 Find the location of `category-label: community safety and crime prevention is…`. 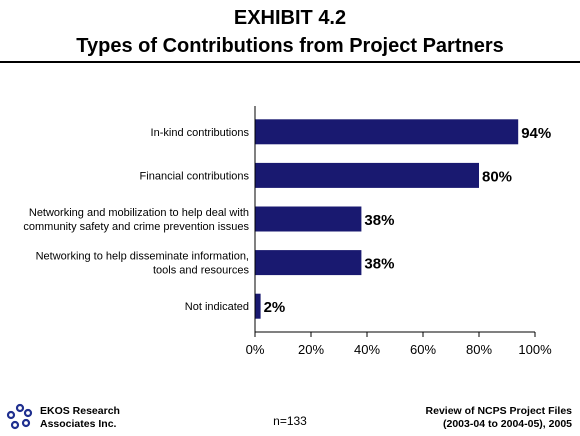

category-label: community safety and crime prevention is… is located at coordinates (136, 227).